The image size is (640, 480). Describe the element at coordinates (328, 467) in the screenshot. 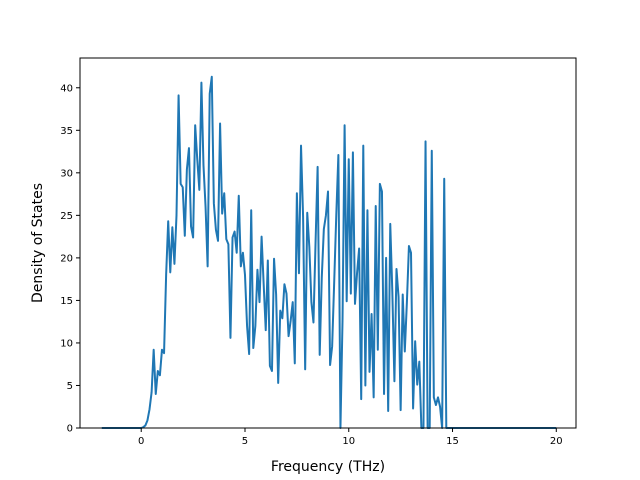

I see `x-axis-title: Frequency (THz)` at that location.